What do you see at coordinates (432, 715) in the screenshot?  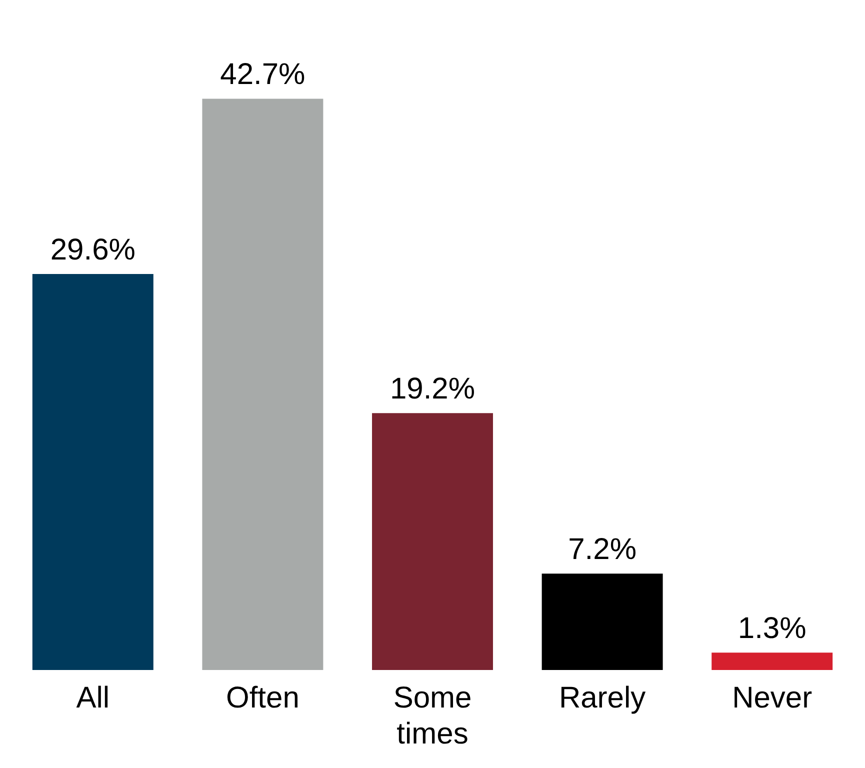 I see `x-tick-label: Some times` at bounding box center [432, 715].